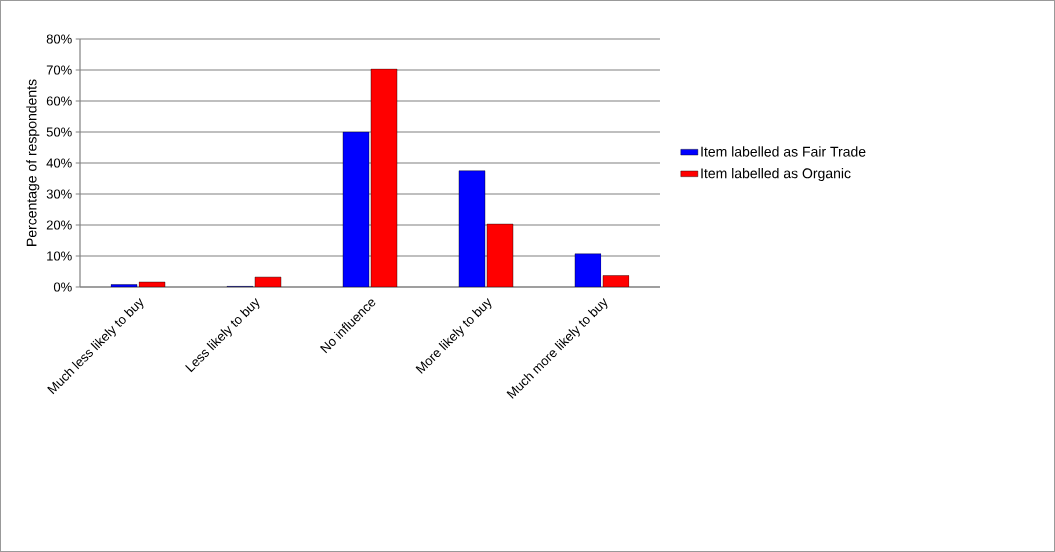  What do you see at coordinates (59, 101) in the screenshot?
I see `y-tick-label: 60%` at bounding box center [59, 101].